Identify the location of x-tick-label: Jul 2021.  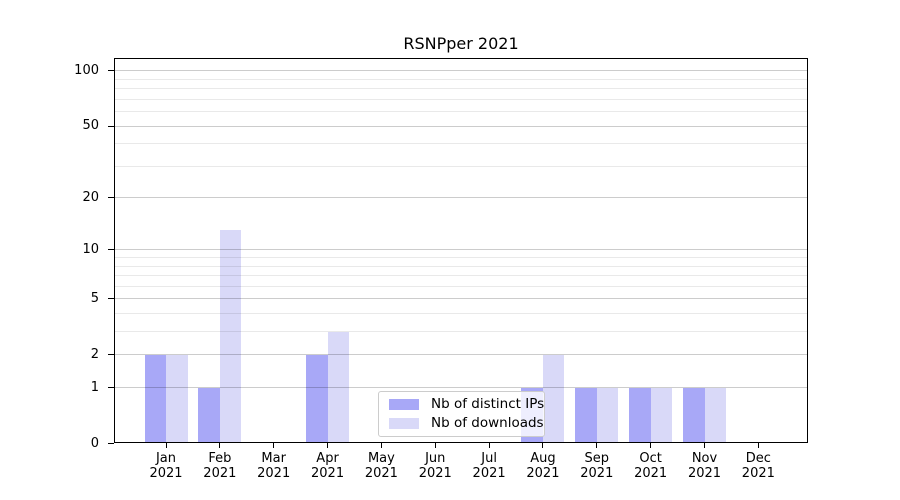
(489, 466).